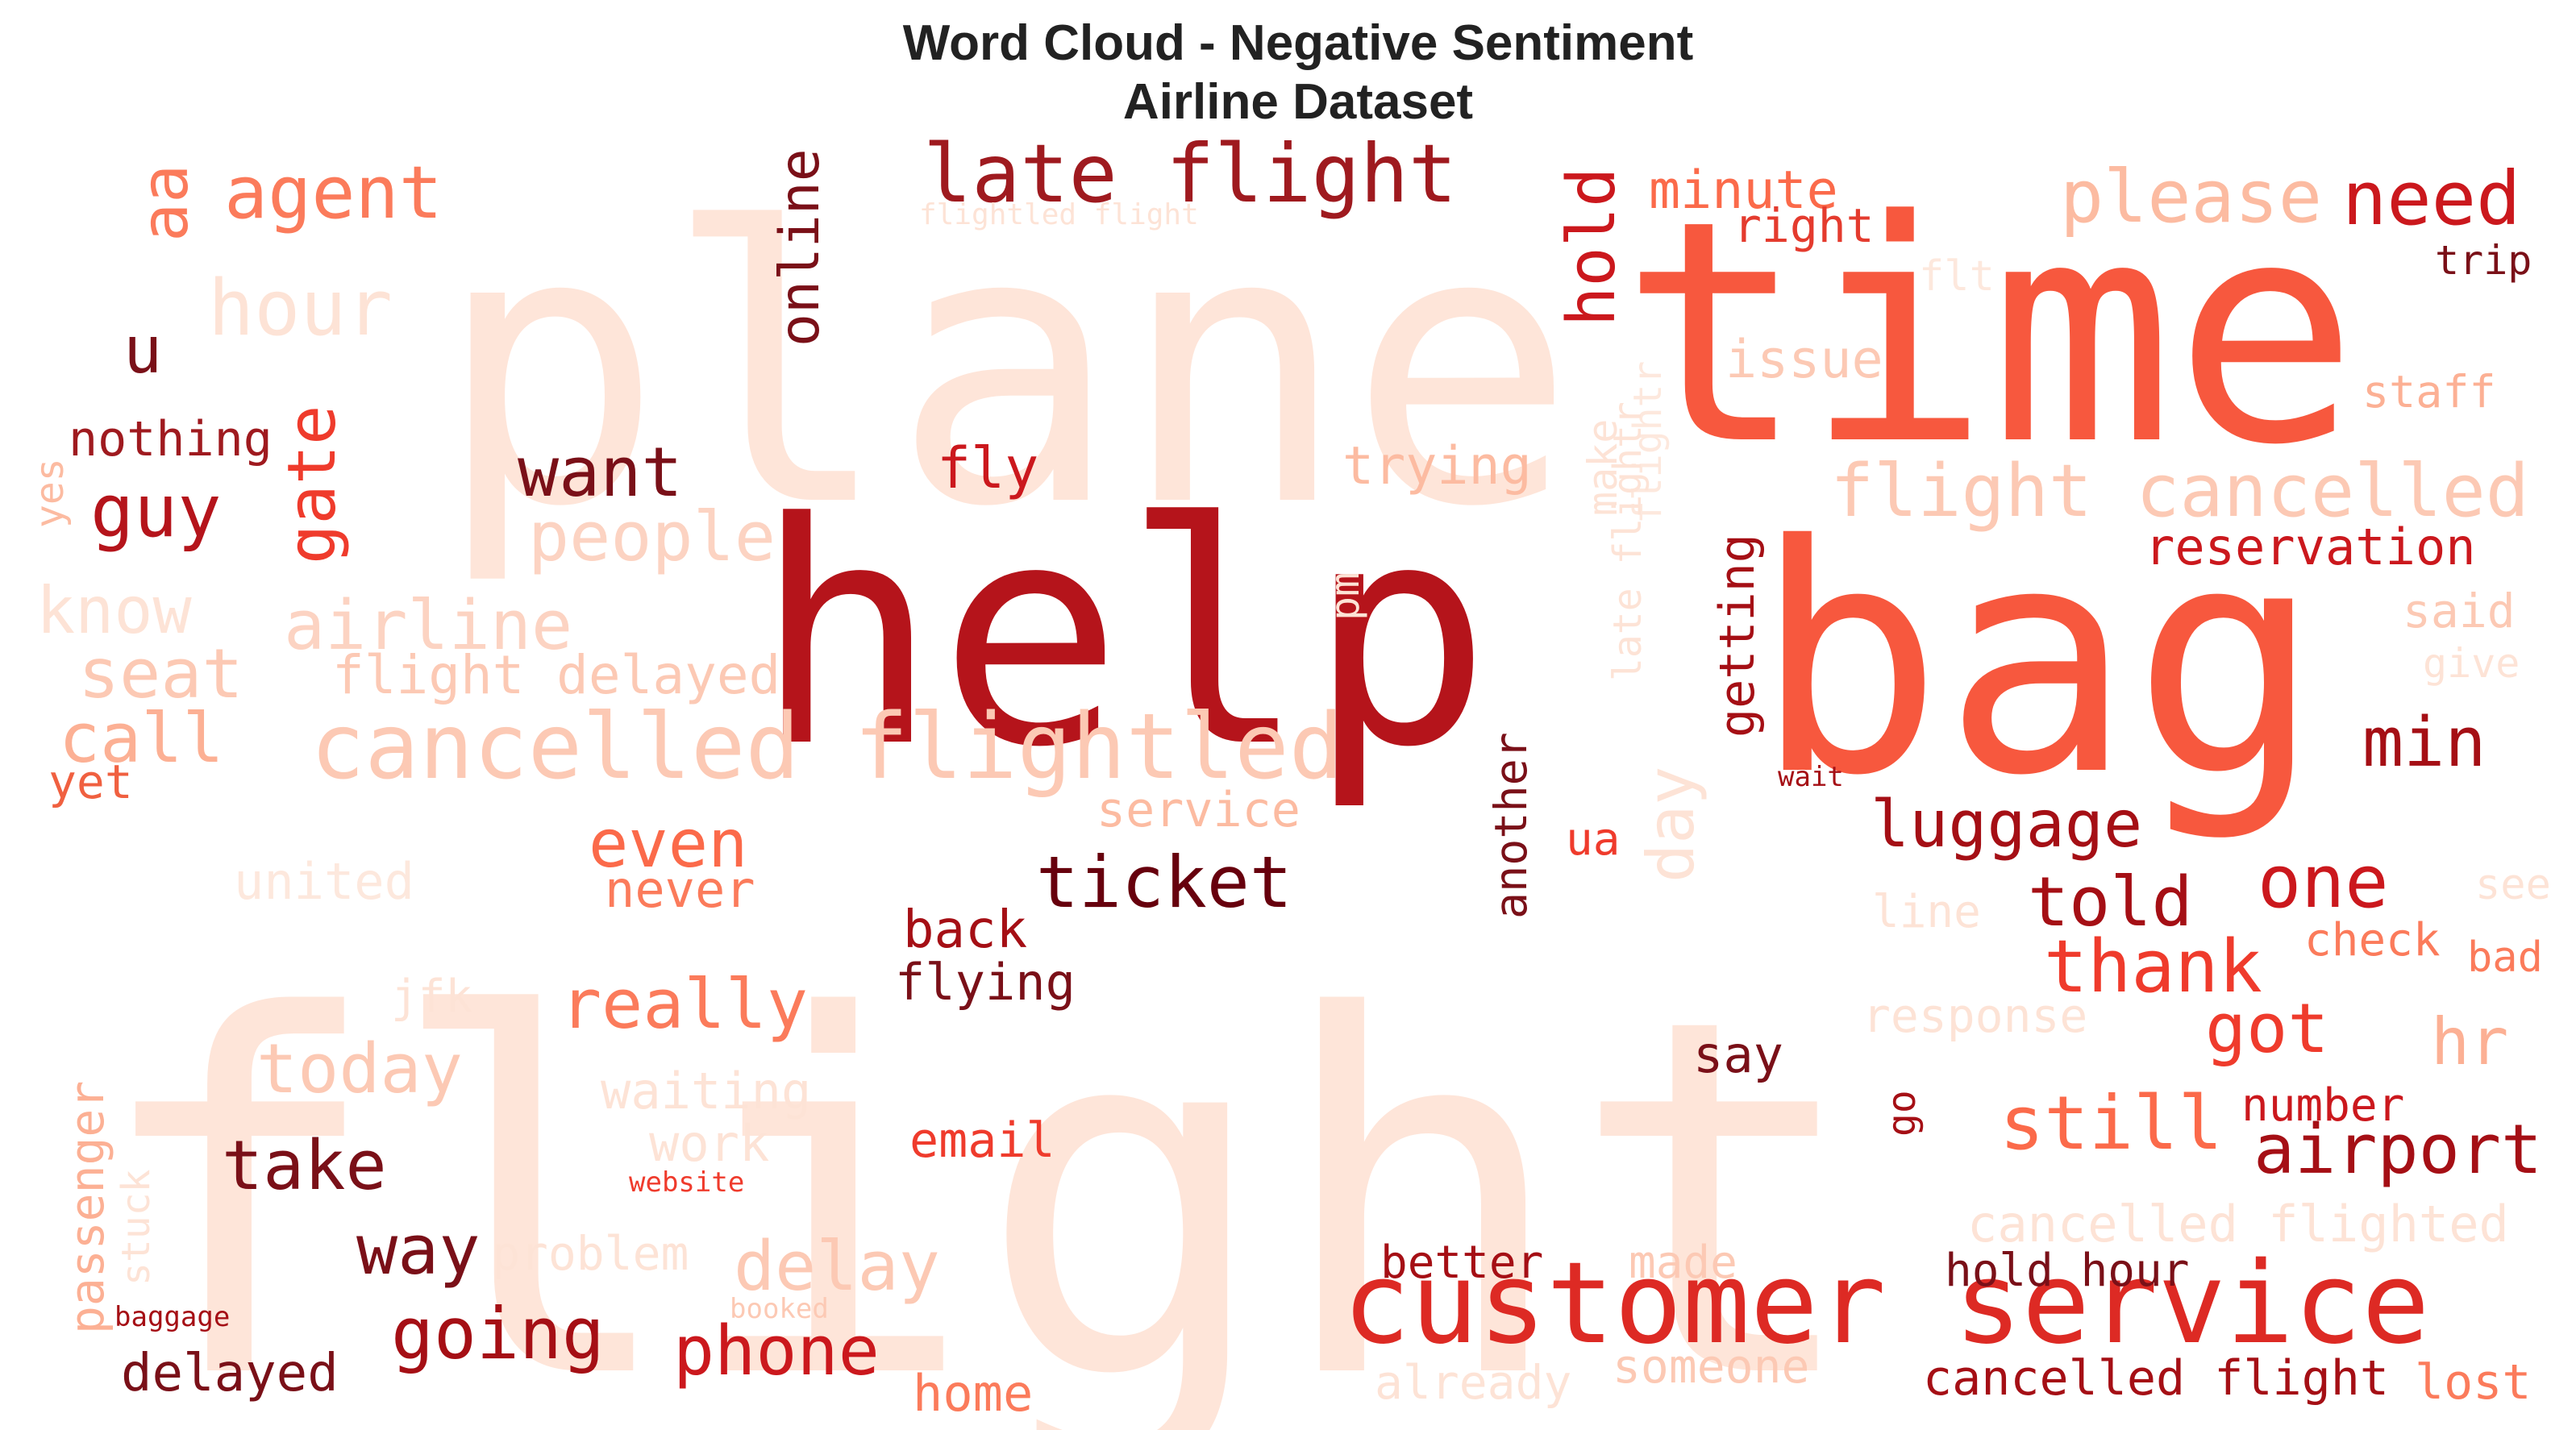 This screenshot has height=1430, width=2576. Describe the element at coordinates (680, 889) in the screenshot. I see `word-never: never` at that location.